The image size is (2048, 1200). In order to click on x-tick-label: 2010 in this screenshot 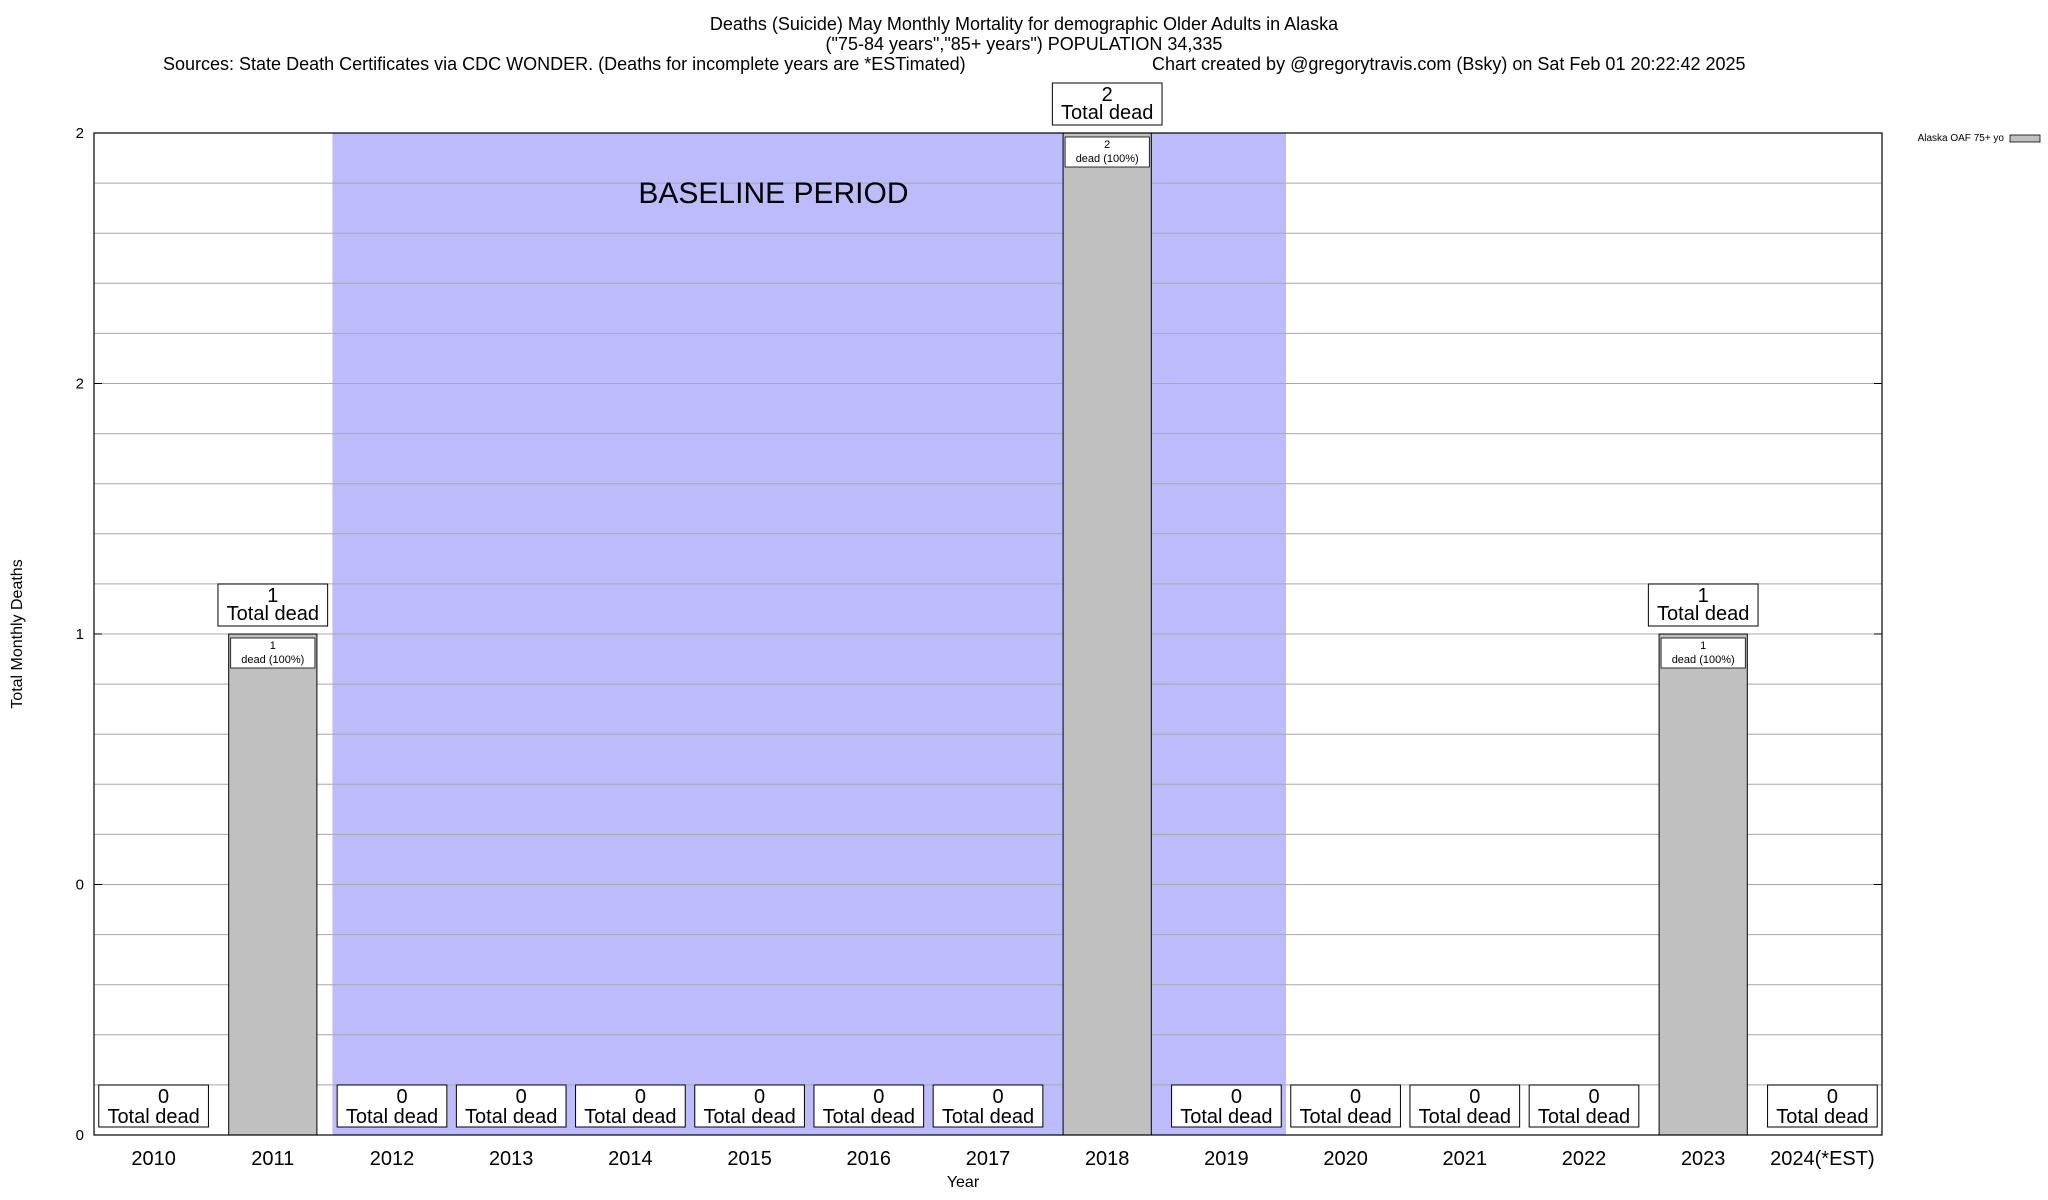, I will do `click(153, 1159)`.